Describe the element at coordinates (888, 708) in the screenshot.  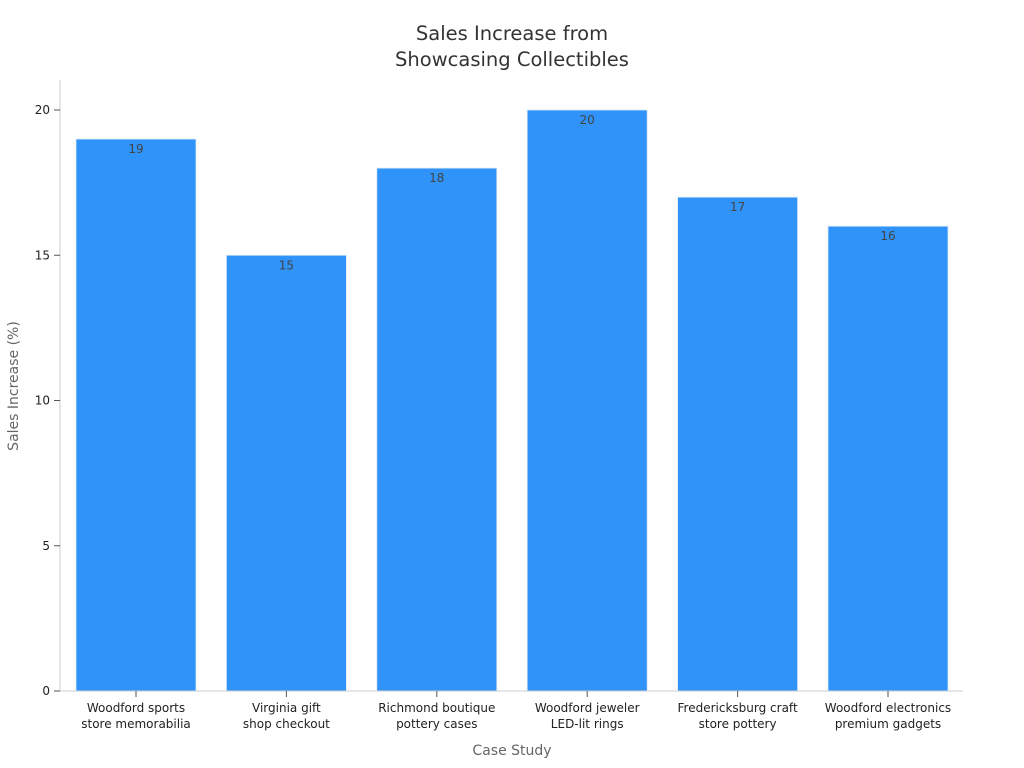
I see `x-tick-label: Woodford electronics` at that location.